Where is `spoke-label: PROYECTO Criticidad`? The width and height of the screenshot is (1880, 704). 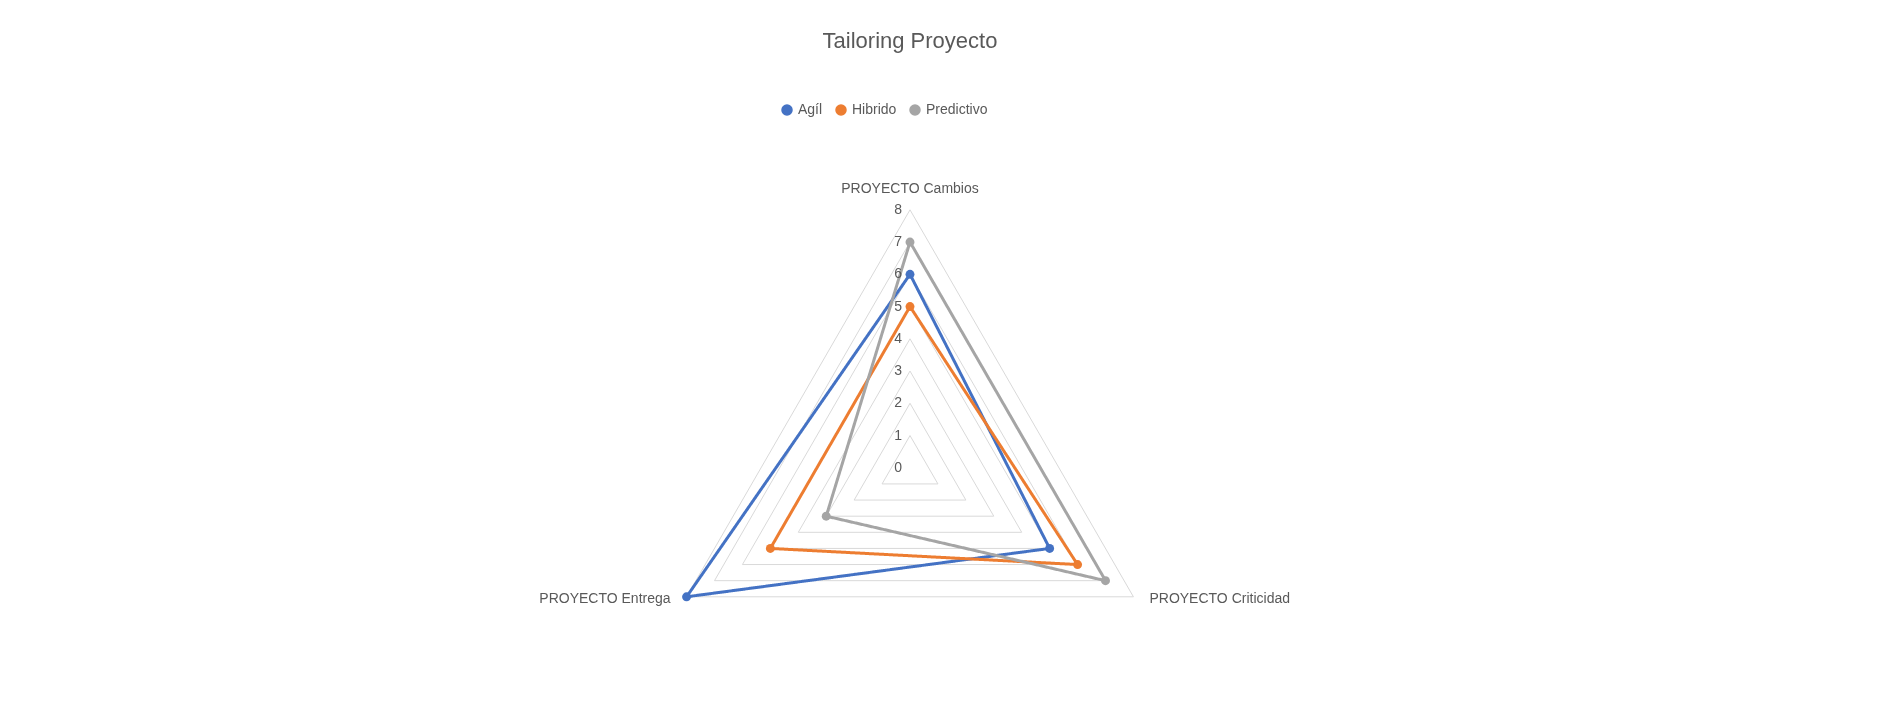
spoke-label: PROYECTO Criticidad is located at coordinates (1219, 597).